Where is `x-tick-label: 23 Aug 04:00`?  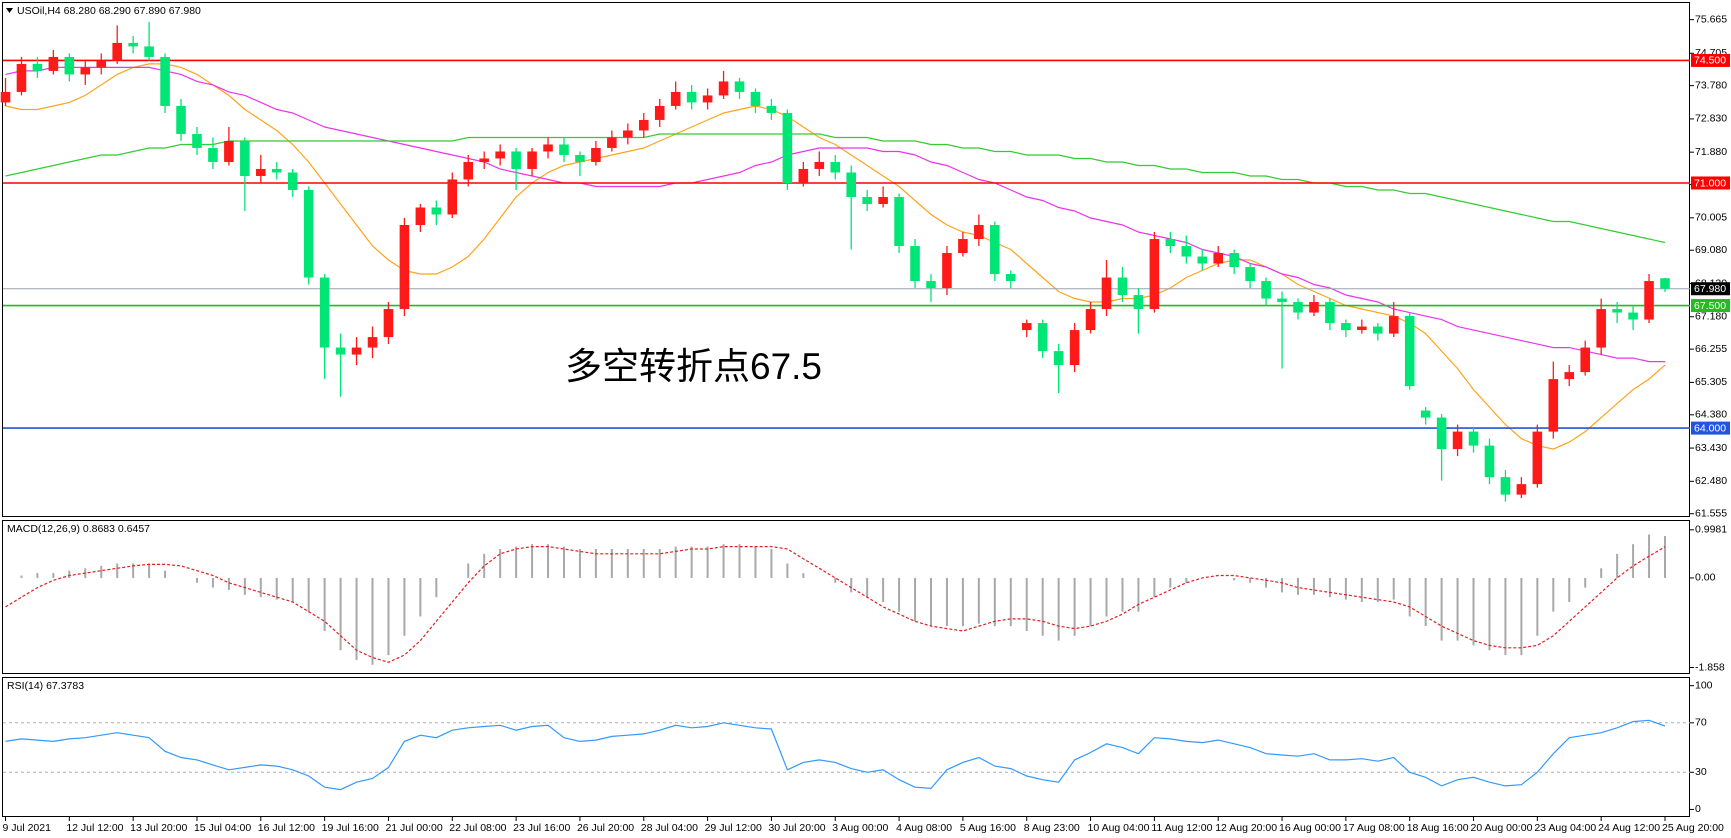
x-tick-label: 23 Aug 04:00 is located at coordinates (1565, 828).